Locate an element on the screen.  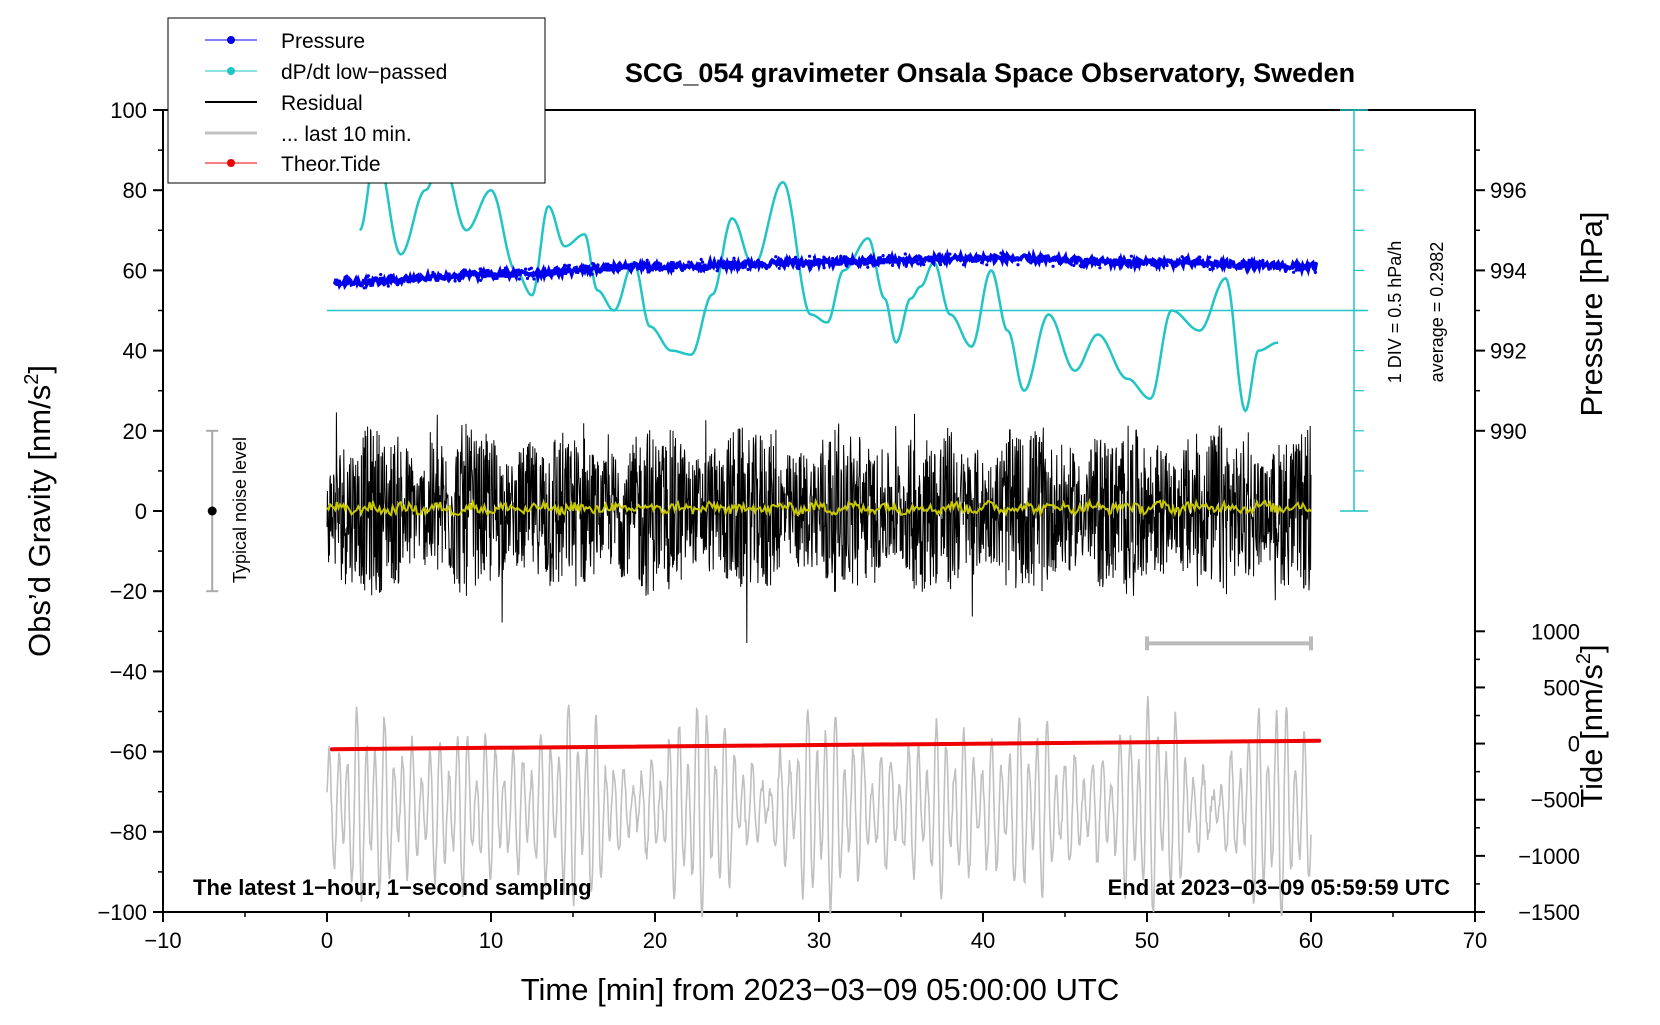
legend-marker-pressure is located at coordinates (231, 40).